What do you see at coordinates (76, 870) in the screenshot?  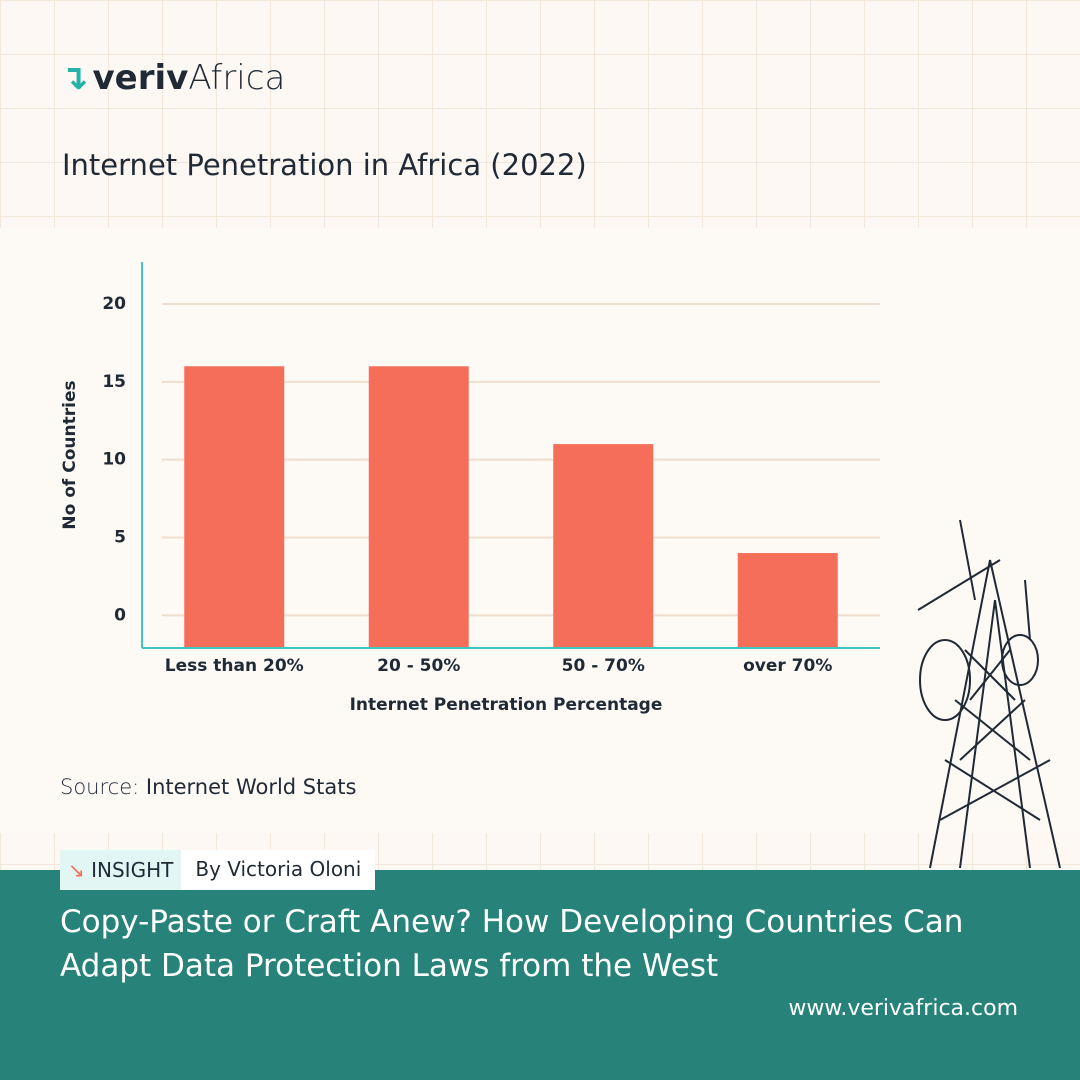 I see `tag-icon: ↘` at bounding box center [76, 870].